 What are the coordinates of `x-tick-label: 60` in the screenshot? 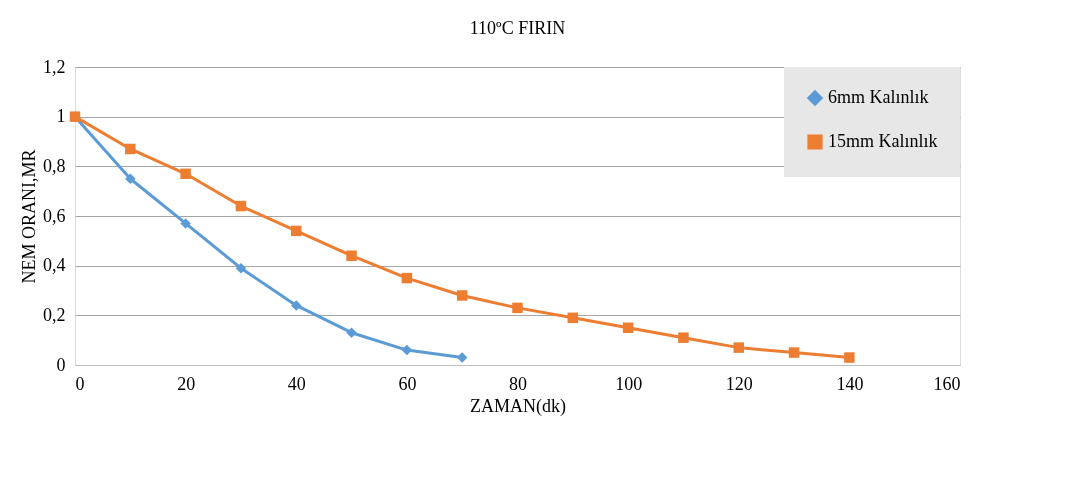 It's located at (407, 383).